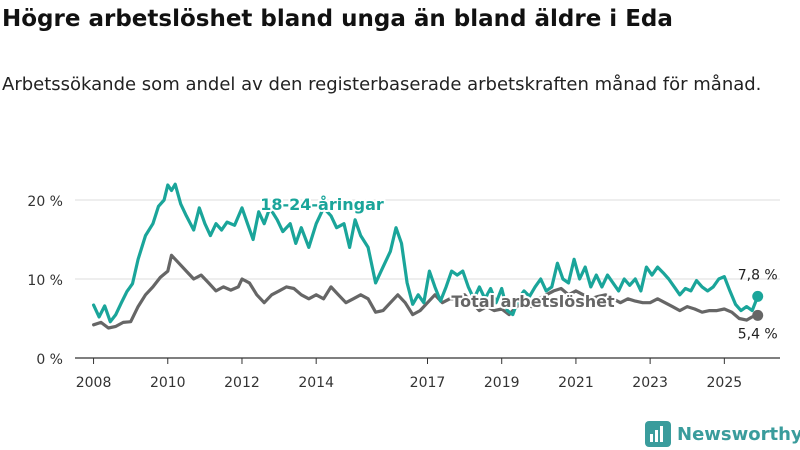 Image resolution: width=800 pixels, height=450 pixels. I want to click on brand-logo: Newsworthy, so click(722, 434).